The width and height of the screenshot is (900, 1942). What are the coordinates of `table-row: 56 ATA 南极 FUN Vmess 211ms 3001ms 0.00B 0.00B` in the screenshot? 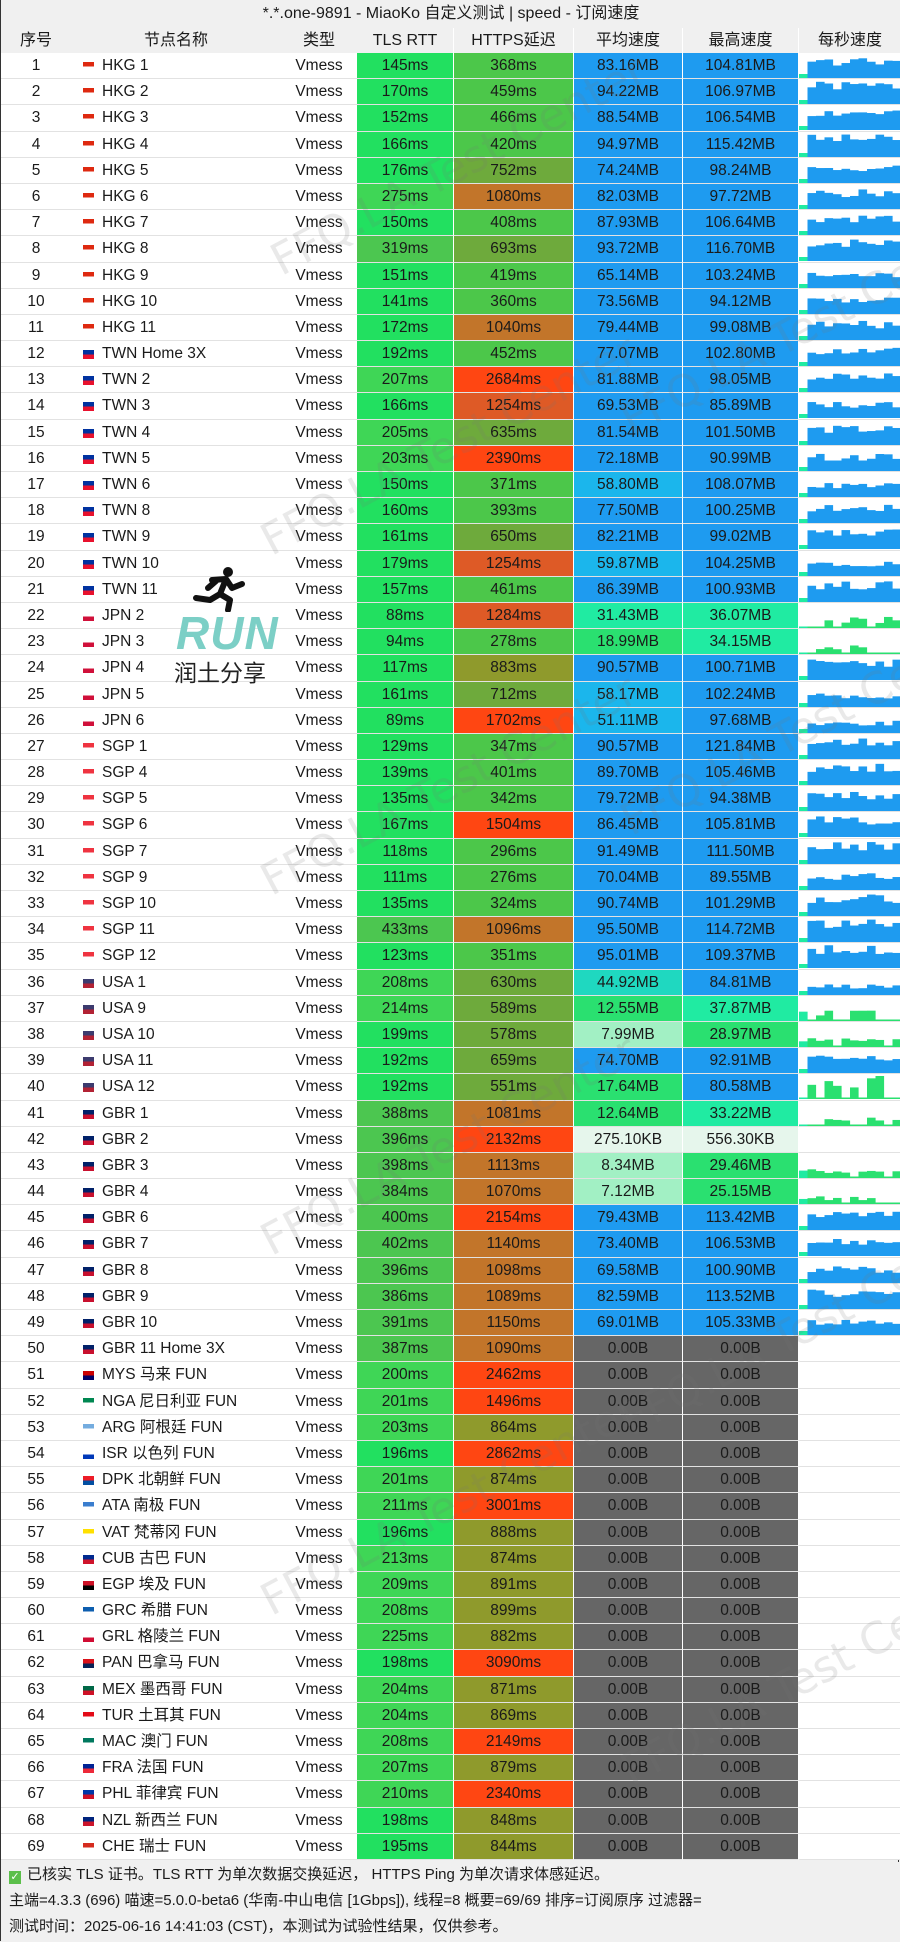 It's located at (450, 1506).